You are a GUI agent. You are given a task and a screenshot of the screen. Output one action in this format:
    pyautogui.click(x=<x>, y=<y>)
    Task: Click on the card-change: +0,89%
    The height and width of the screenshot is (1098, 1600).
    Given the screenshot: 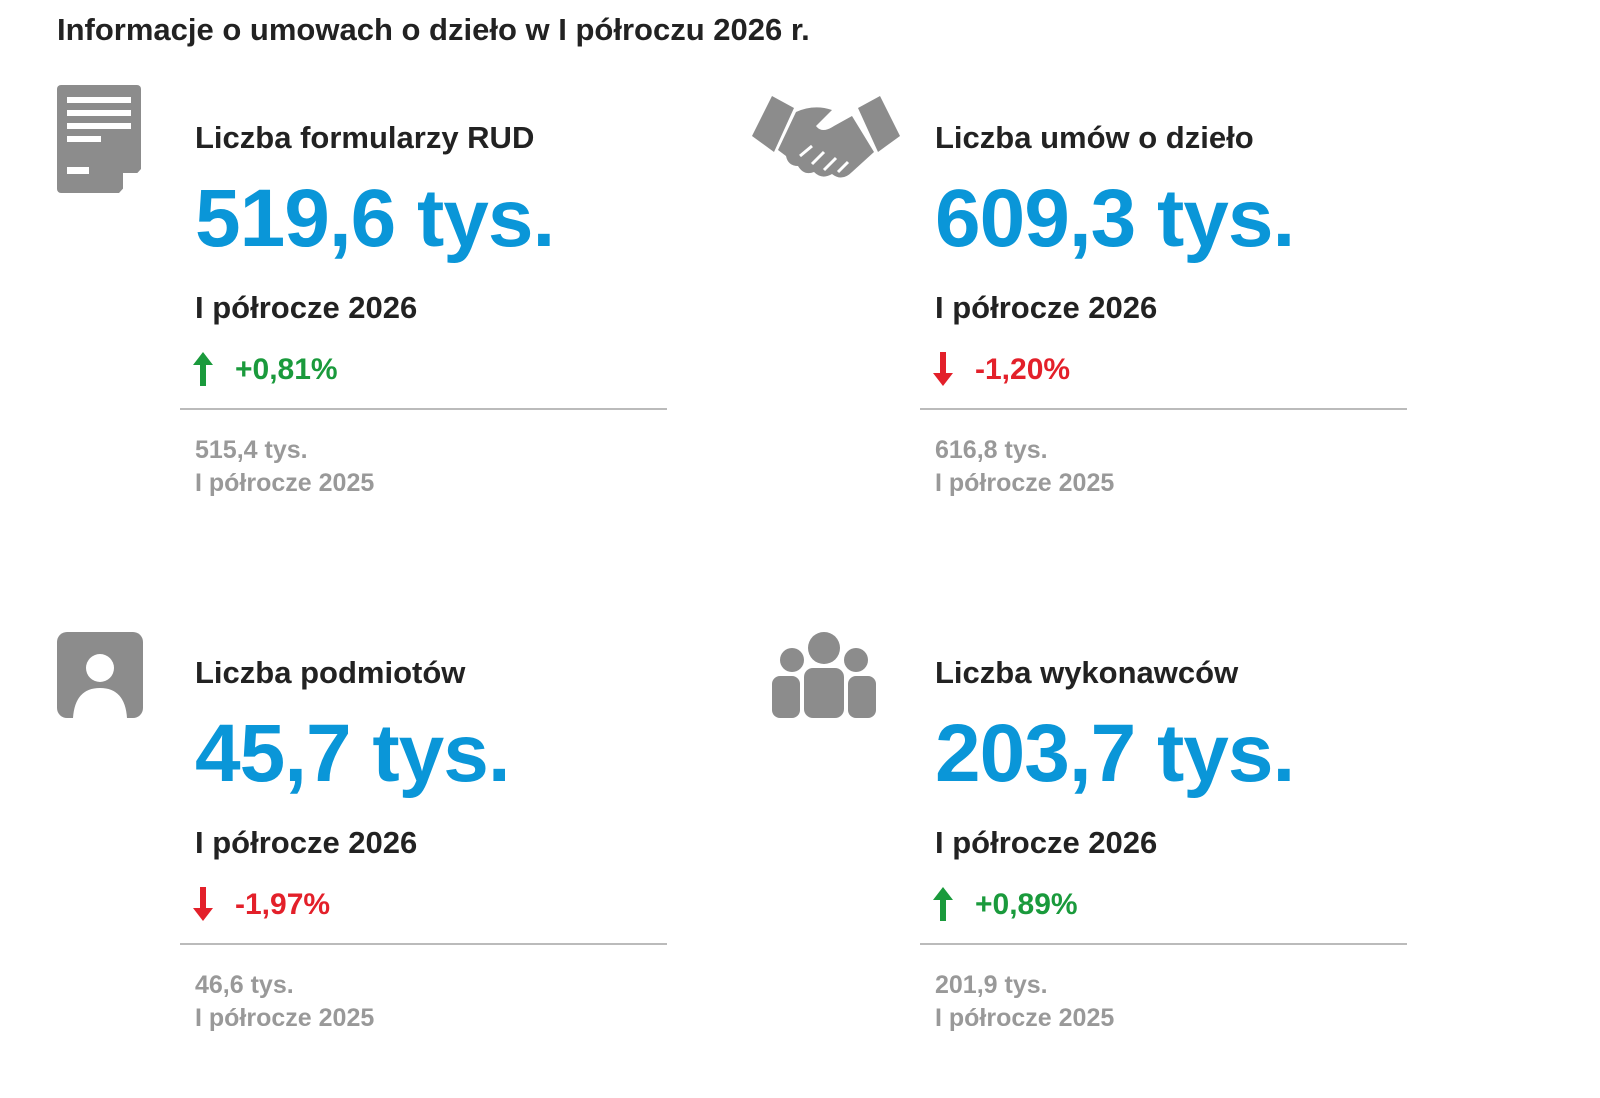 What is the action you would take?
    pyautogui.click(x=1026, y=904)
    